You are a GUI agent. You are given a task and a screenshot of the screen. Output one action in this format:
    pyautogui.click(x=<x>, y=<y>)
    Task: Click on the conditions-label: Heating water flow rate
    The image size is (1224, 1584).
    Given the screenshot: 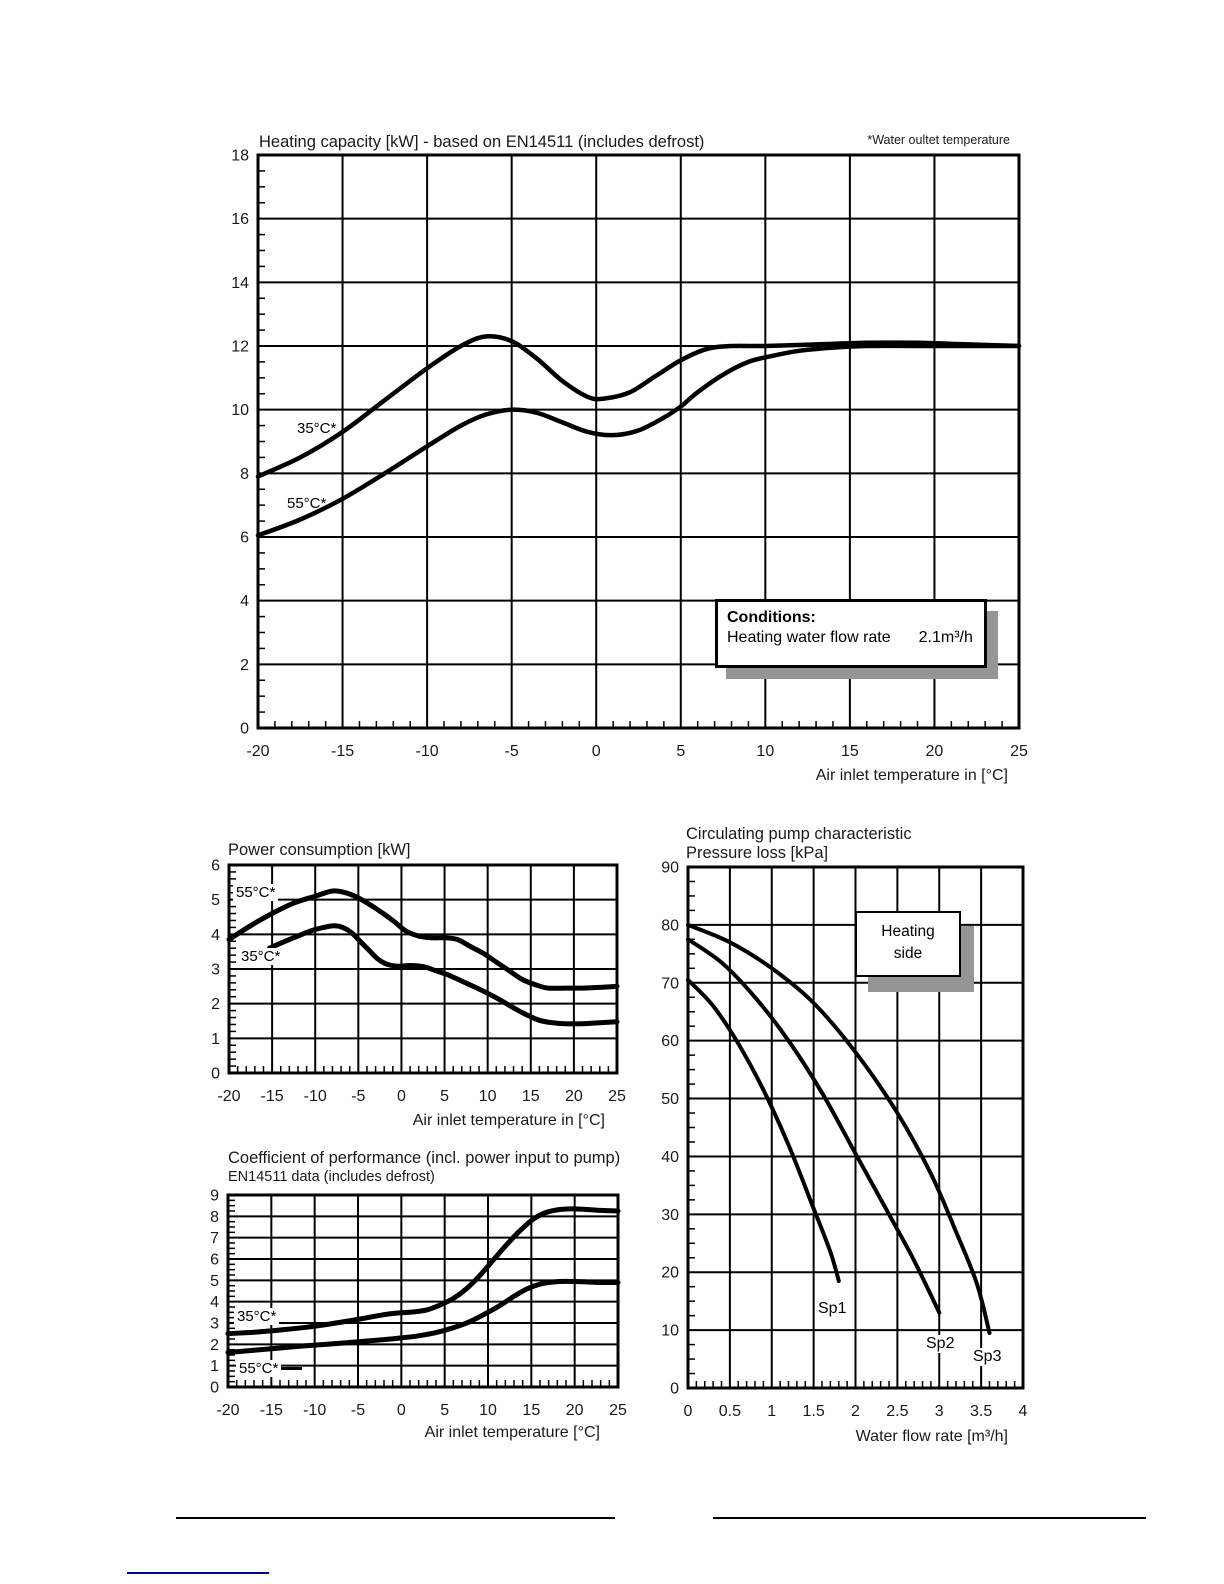 What is the action you would take?
    pyautogui.click(x=809, y=637)
    